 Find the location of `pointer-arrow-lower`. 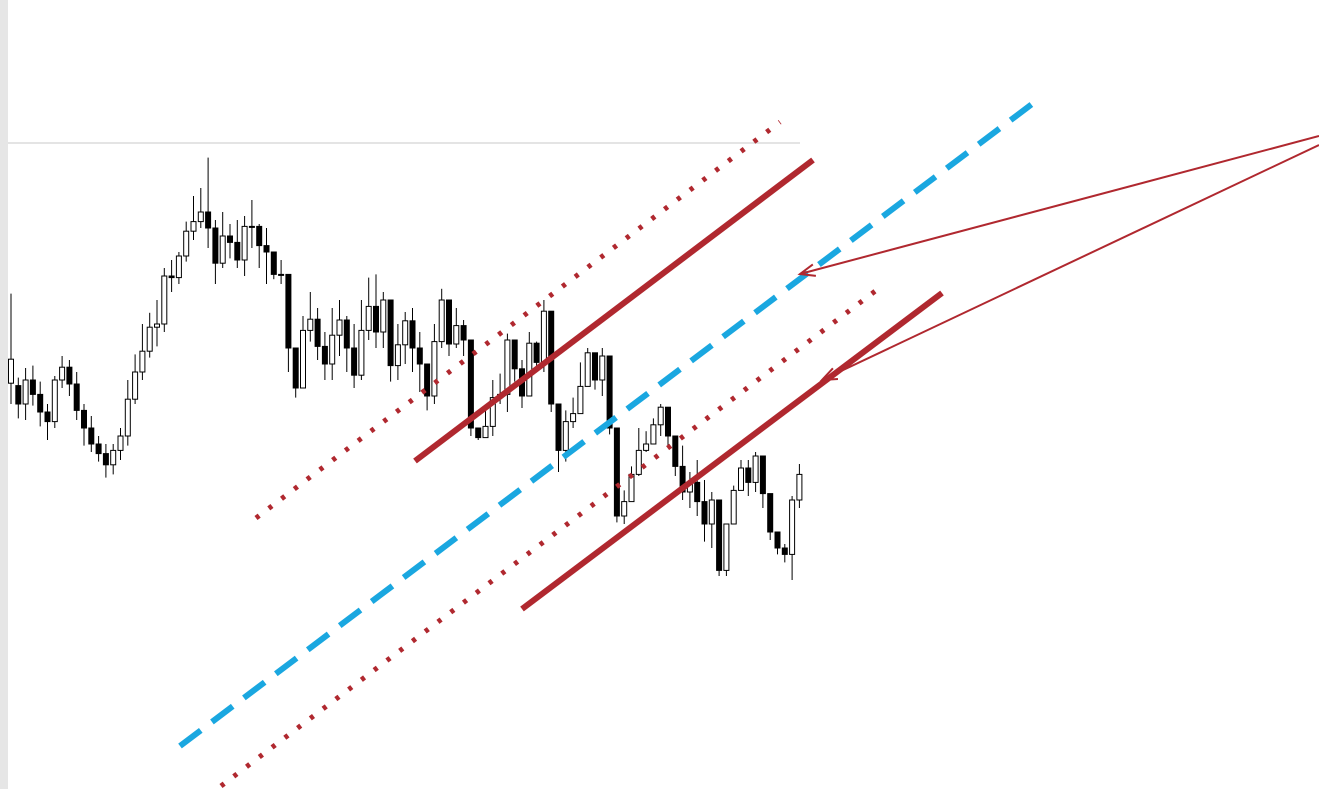

pointer-arrow-lower is located at coordinates (1070, 262).